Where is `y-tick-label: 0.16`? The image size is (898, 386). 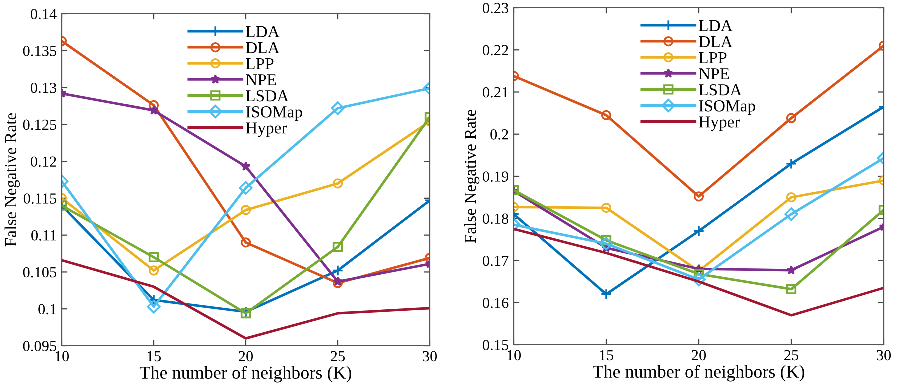 y-tick-label: 0.16 is located at coordinates (495, 303).